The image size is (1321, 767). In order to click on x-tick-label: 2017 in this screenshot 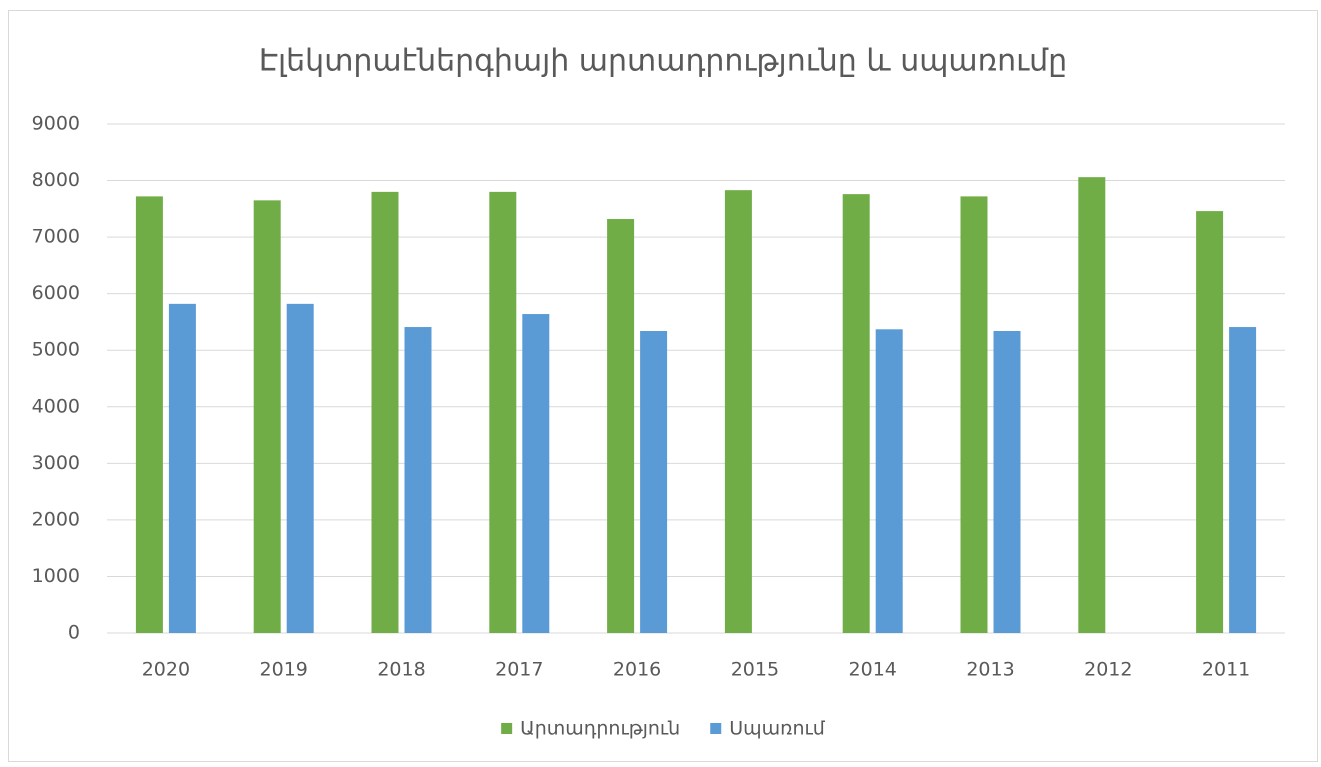, I will do `click(519, 670)`.